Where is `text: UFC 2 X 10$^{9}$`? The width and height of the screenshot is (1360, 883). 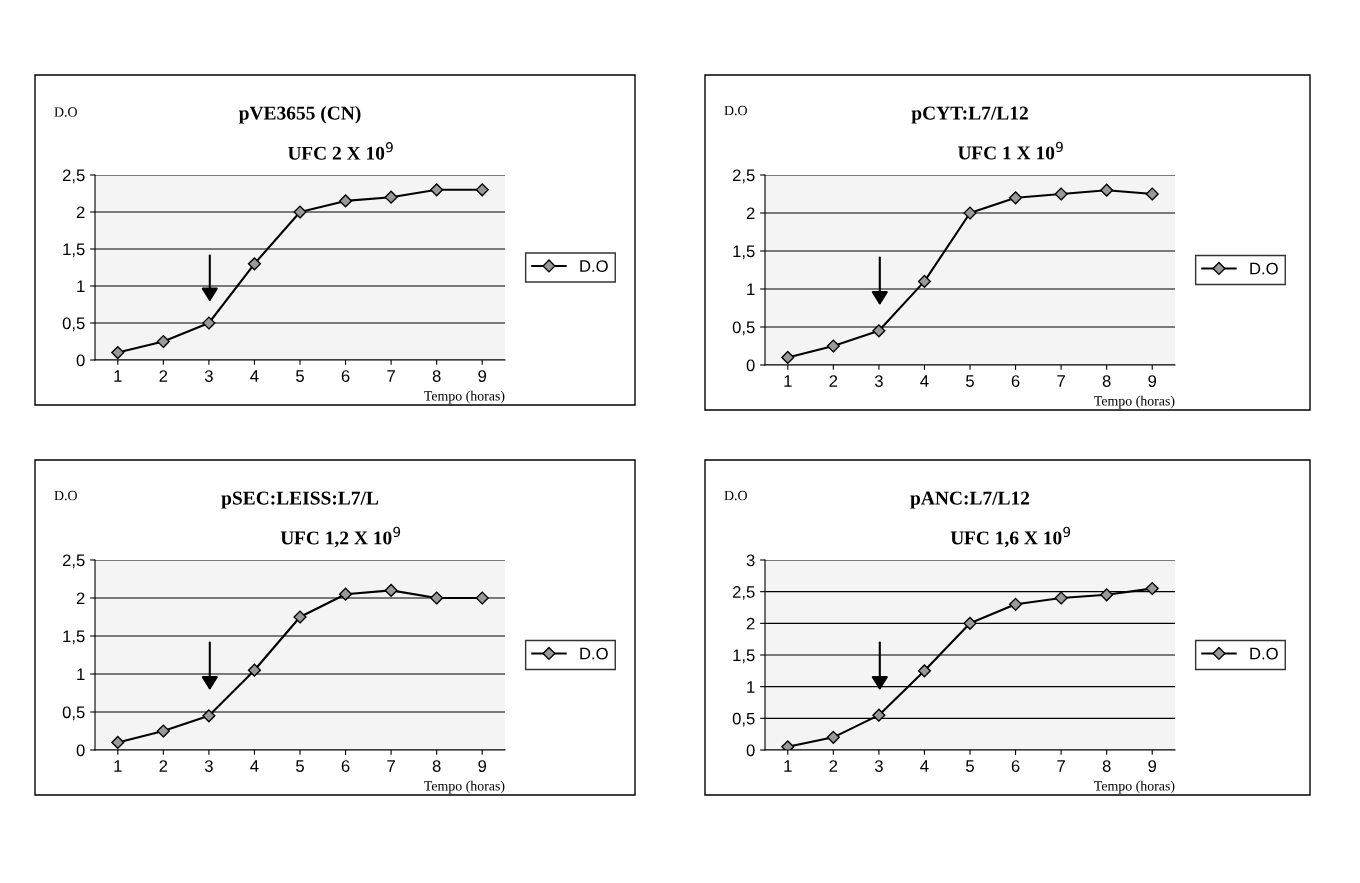 text: UFC 2 X 10$^{9}$ is located at coordinates (340, 151).